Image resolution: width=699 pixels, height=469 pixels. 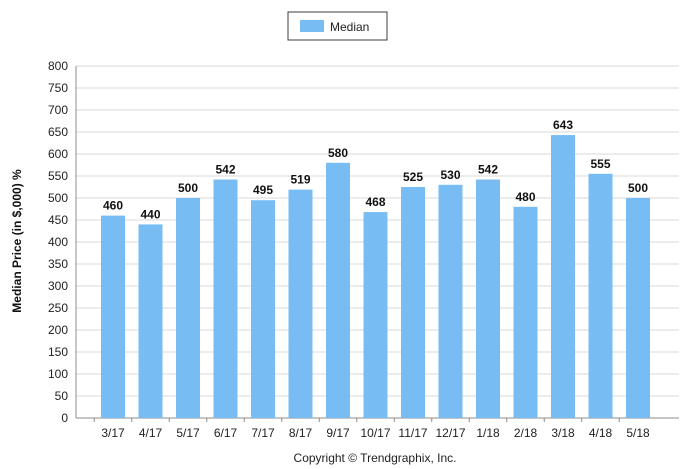 What do you see at coordinates (150, 214) in the screenshot?
I see `data-label: 440` at bounding box center [150, 214].